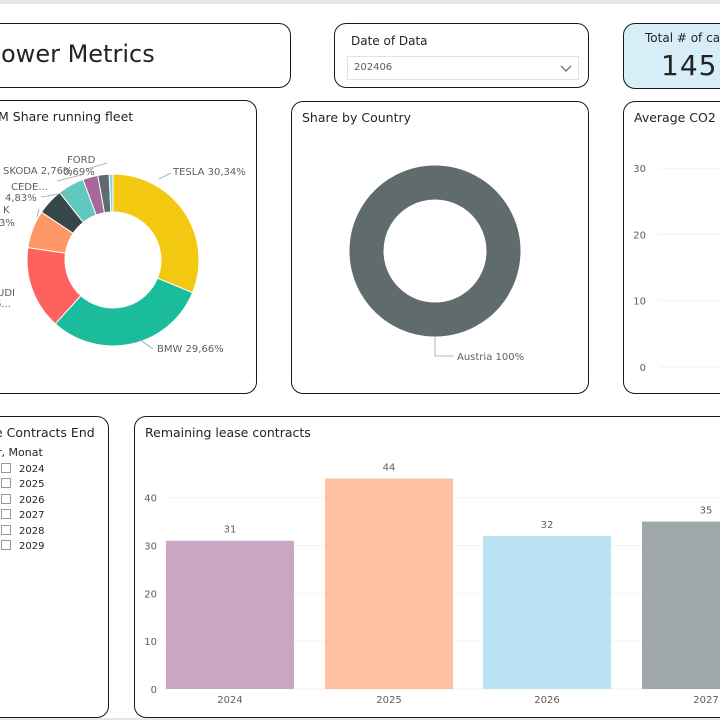  Describe the element at coordinates (38, 171) in the screenshot. I see `brand-data-label: SKODA 2,76%` at that location.